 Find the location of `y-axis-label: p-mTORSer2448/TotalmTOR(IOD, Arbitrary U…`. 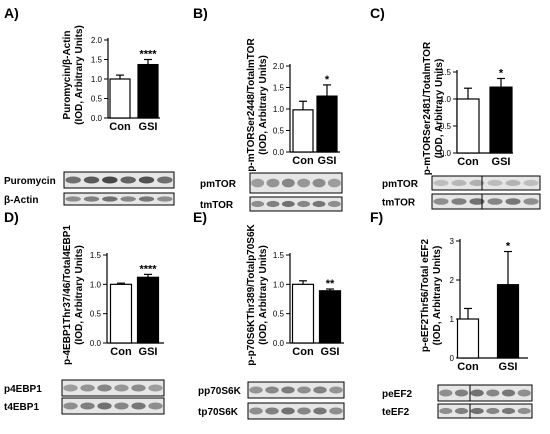

y-axis-label: p-mTORSer2448/TotalmTOR(IOD, Arbitrary U… is located at coordinates (257, 105).